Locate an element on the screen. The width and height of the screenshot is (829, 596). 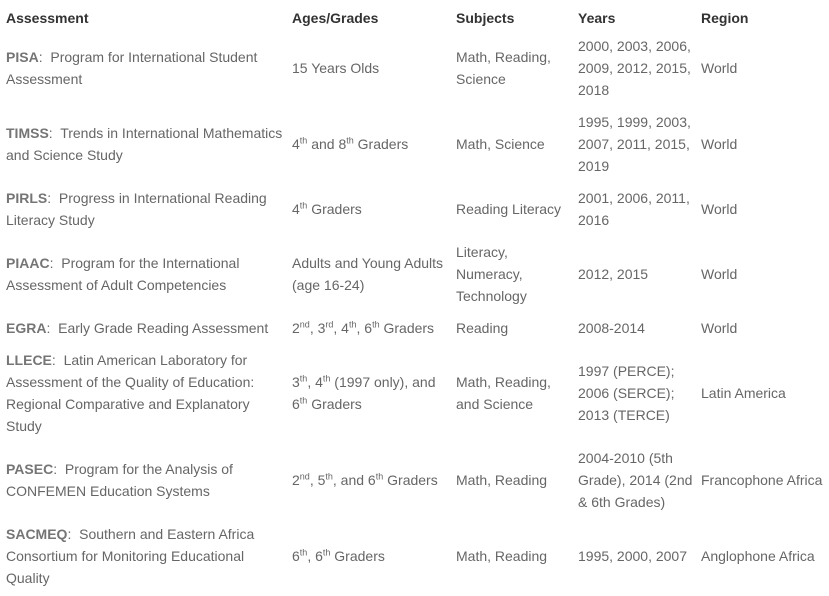
header-subjects: Subjects is located at coordinates (485, 18).